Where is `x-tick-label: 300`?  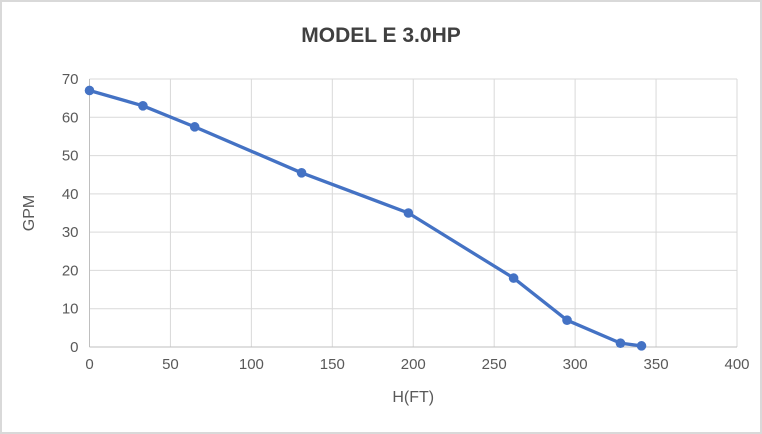 x-tick-label: 300 is located at coordinates (575, 364).